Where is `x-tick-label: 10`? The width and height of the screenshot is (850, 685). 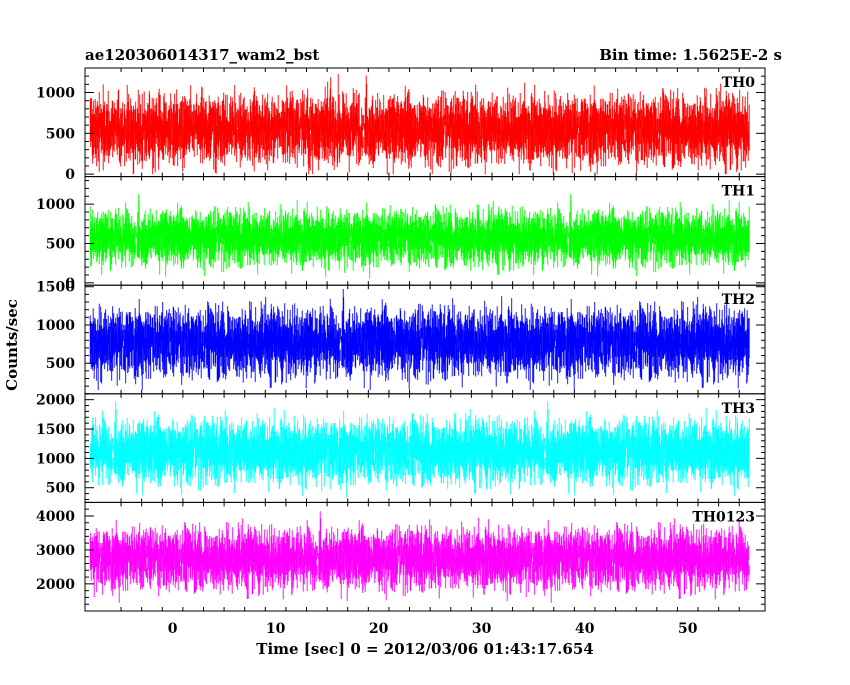
x-tick-label: 10 is located at coordinates (276, 629).